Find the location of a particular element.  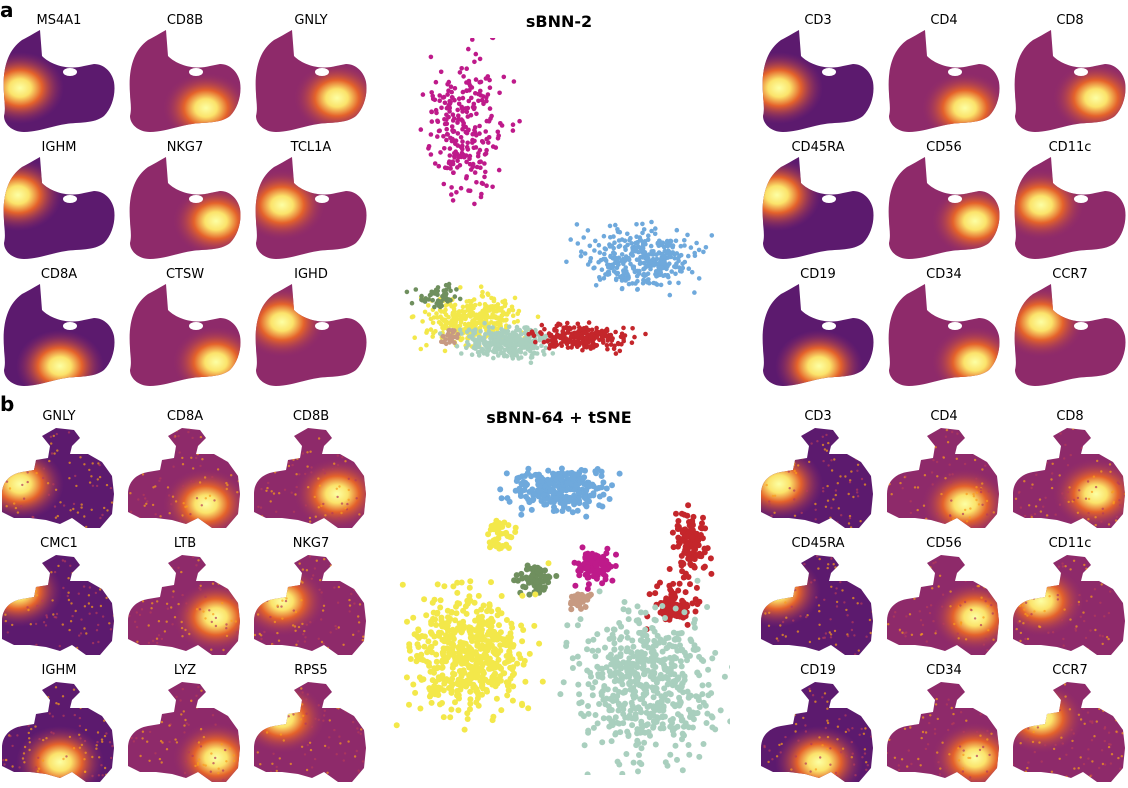

marker-label: TCL1A is located at coordinates (311, 148).